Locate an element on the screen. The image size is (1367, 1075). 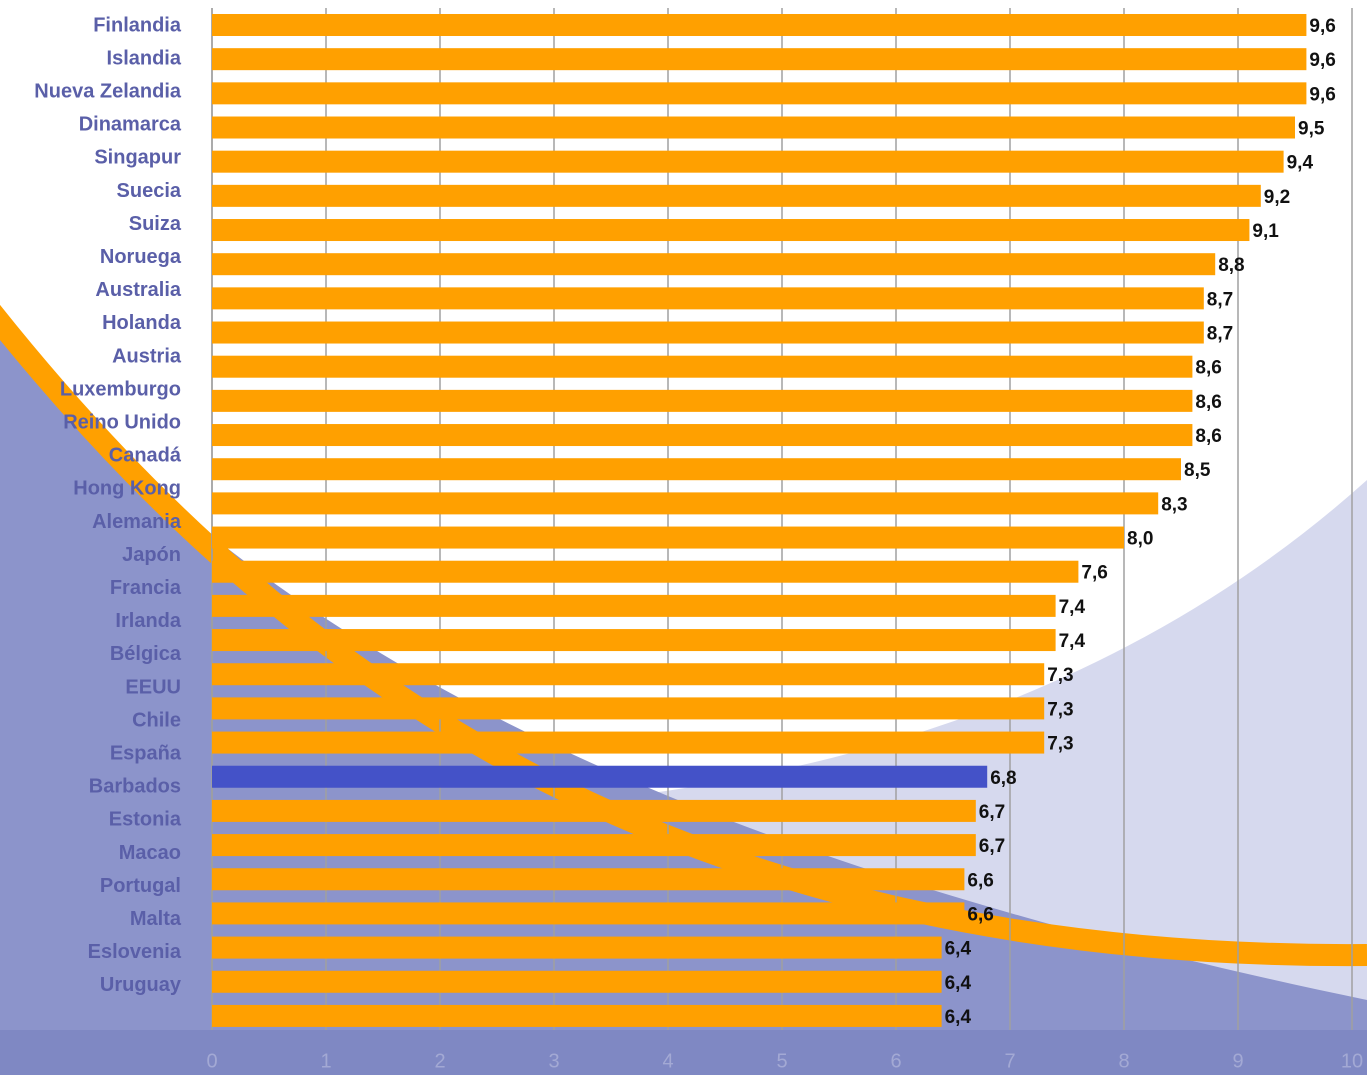
x-tick-label: 9 is located at coordinates (1237, 1061).